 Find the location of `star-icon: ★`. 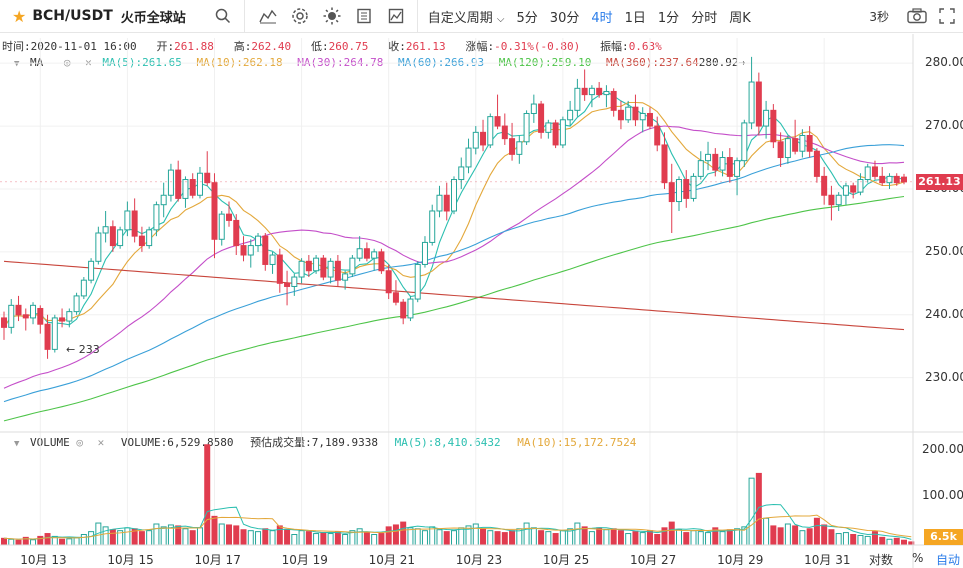

star-icon: ★ is located at coordinates (19, 16).